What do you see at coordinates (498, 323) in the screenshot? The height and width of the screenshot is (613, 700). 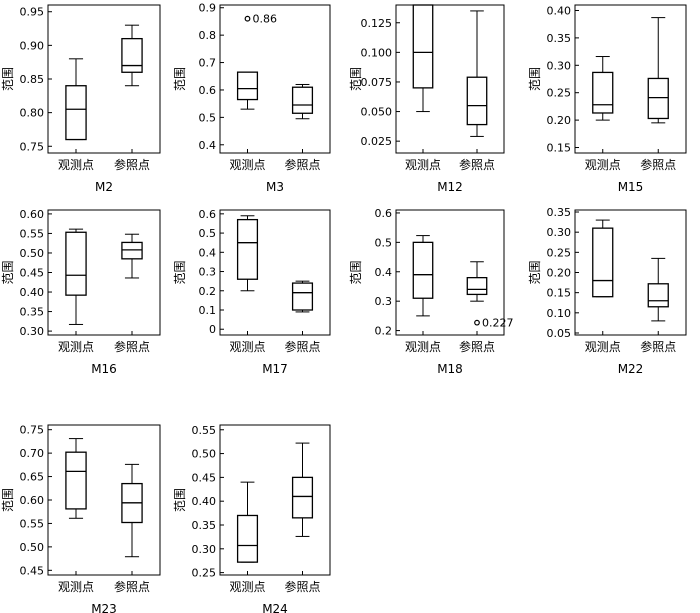 I see `outlier-label: 0.227` at bounding box center [498, 323].